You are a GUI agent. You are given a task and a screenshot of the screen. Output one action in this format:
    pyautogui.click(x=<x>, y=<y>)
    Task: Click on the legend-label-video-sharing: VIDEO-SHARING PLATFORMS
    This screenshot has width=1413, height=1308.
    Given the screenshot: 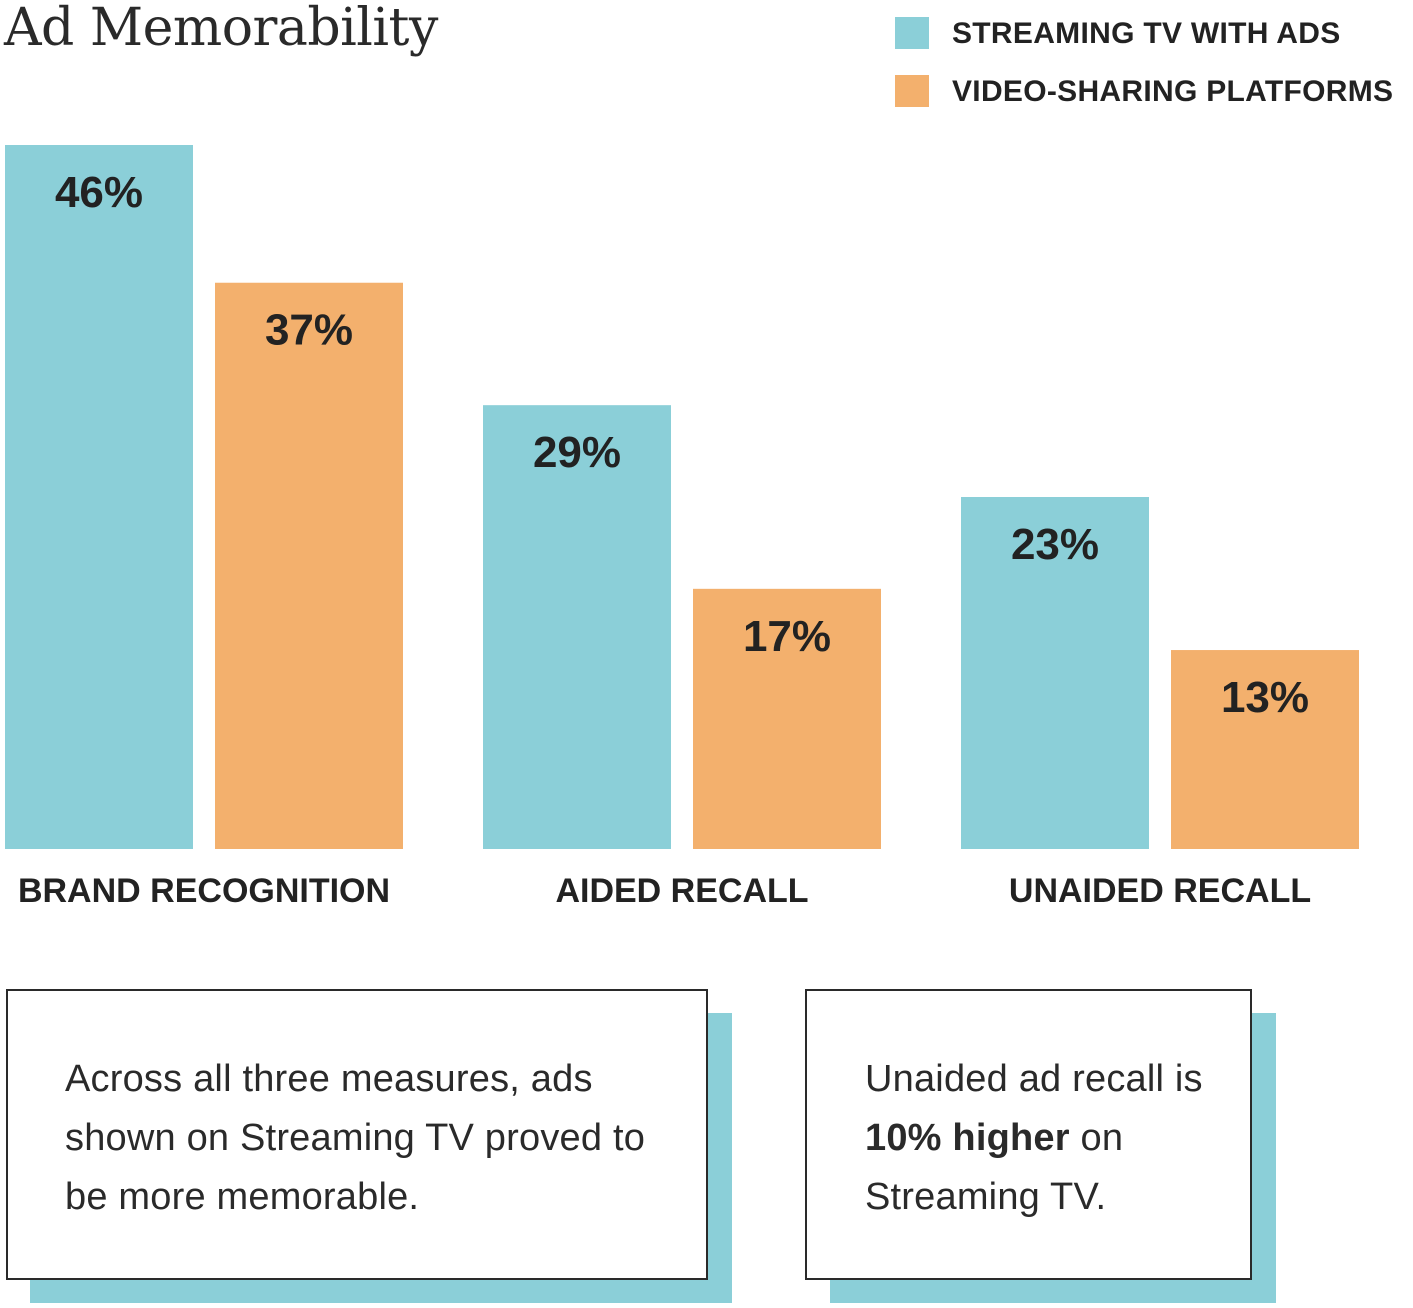 What is the action you would take?
    pyautogui.click(x=1173, y=91)
    